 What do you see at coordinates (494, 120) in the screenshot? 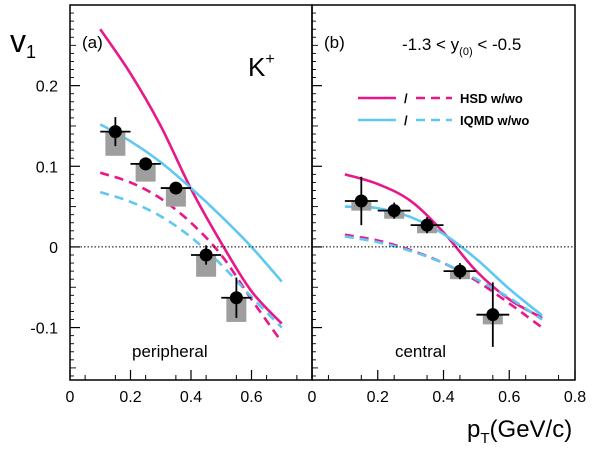
I see `legend-label: IQMD w/wo` at bounding box center [494, 120].